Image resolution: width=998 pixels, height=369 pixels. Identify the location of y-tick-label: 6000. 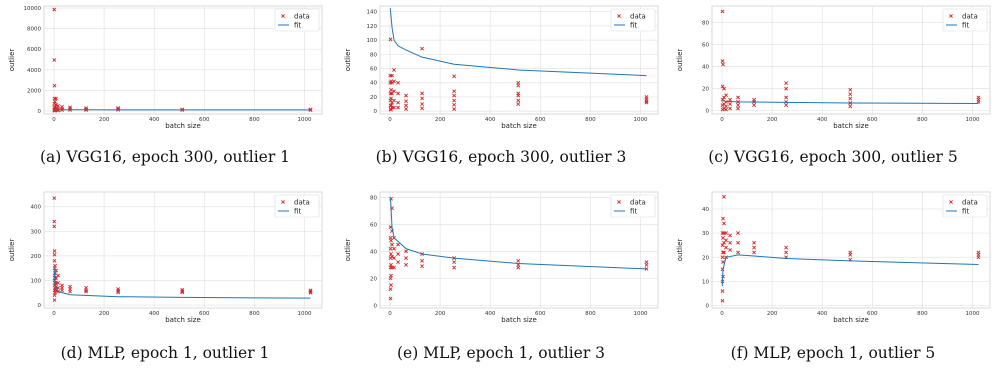
(34, 50).